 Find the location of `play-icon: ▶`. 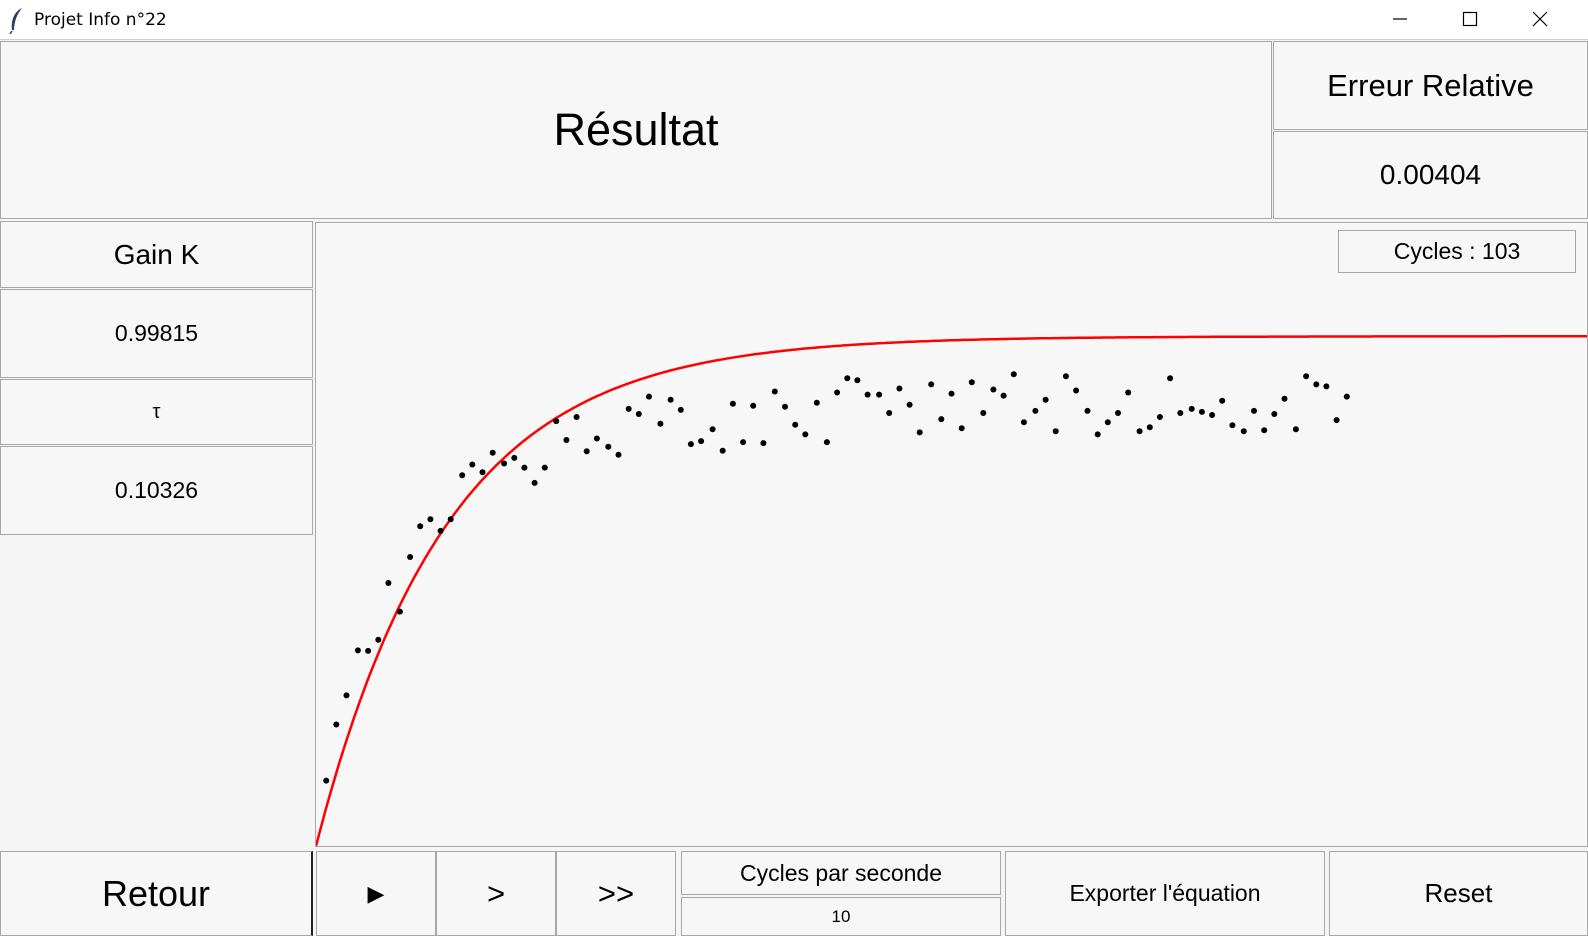

play-icon: ▶ is located at coordinates (376, 893).